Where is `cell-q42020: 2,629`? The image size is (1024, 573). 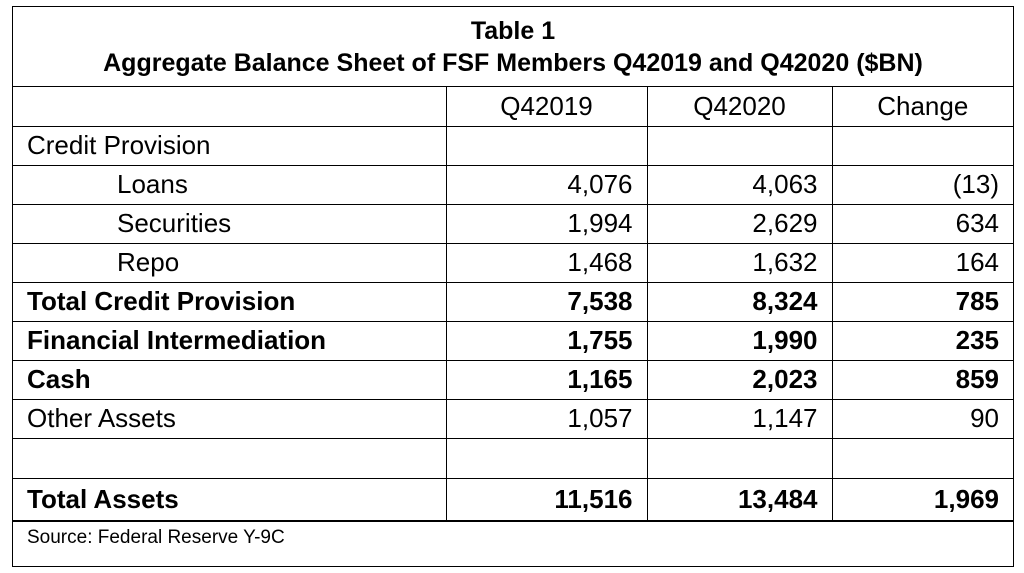 cell-q42020: 2,629 is located at coordinates (739, 223).